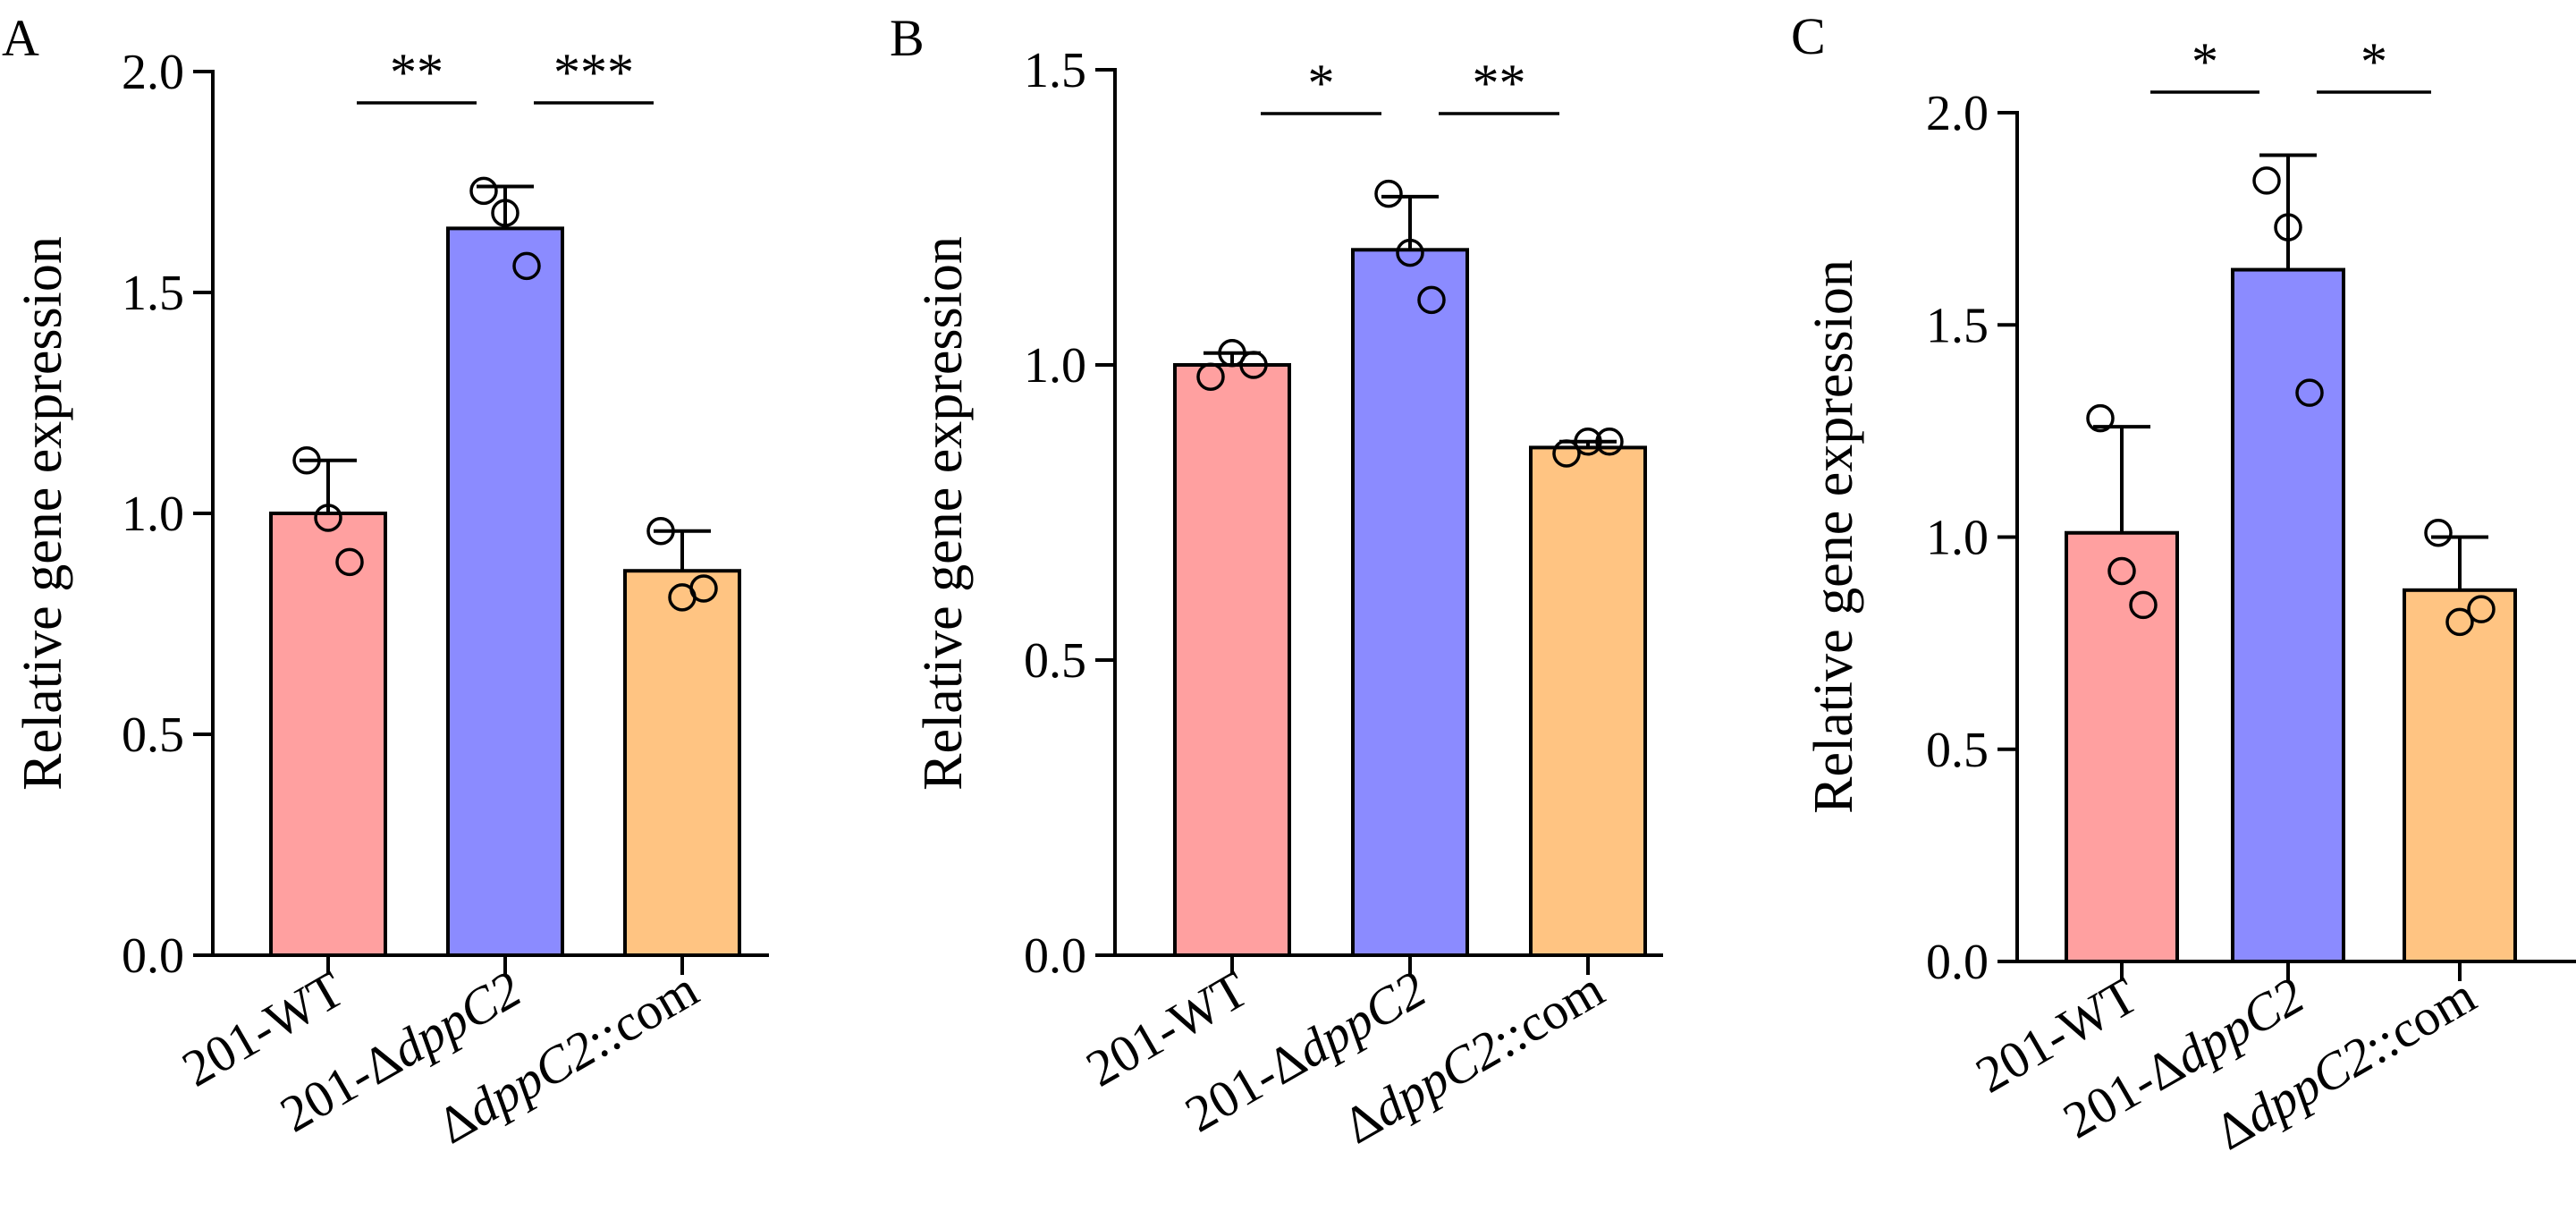  What do you see at coordinates (20, 38) in the screenshot?
I see `panel-letter: A` at bounding box center [20, 38].